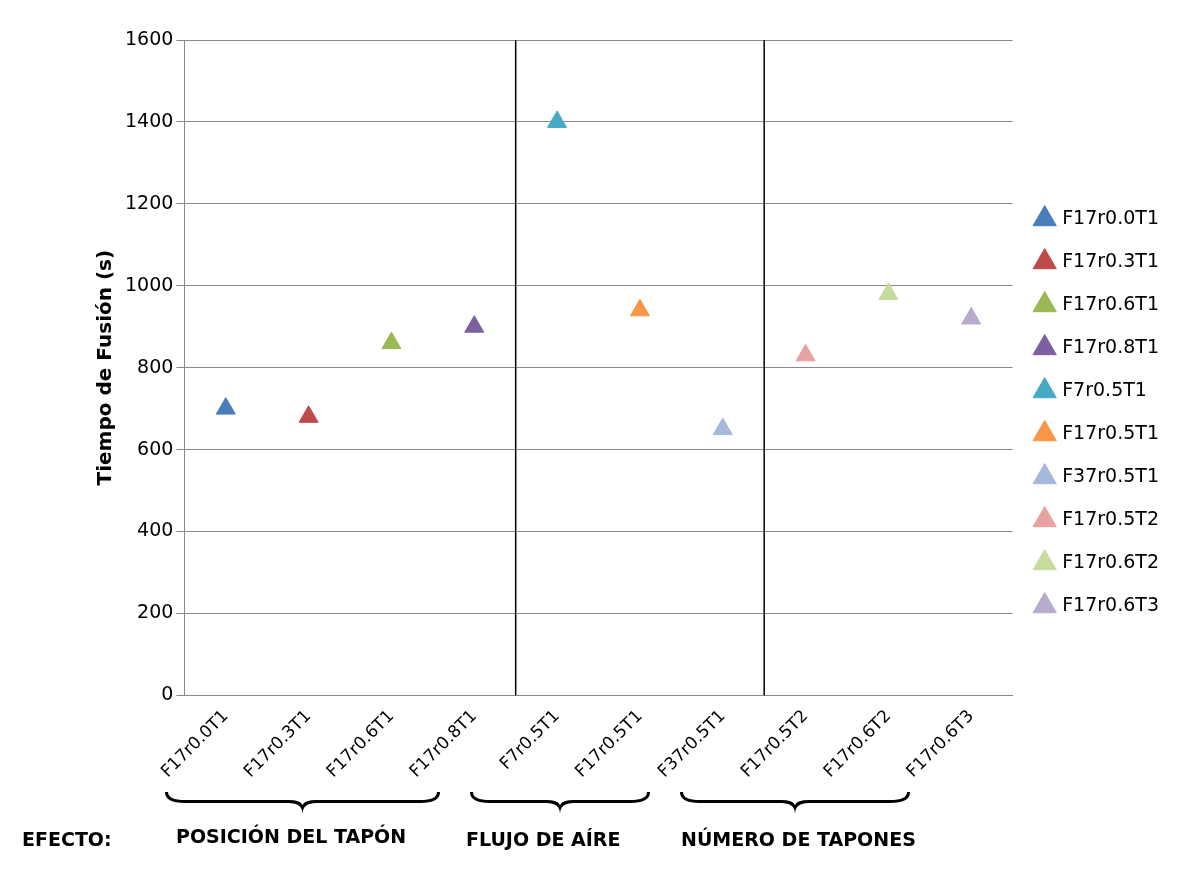 Image resolution: width=1179 pixels, height=874 pixels. I want to click on legend-label: F17r0.5T1, so click(1110, 431).